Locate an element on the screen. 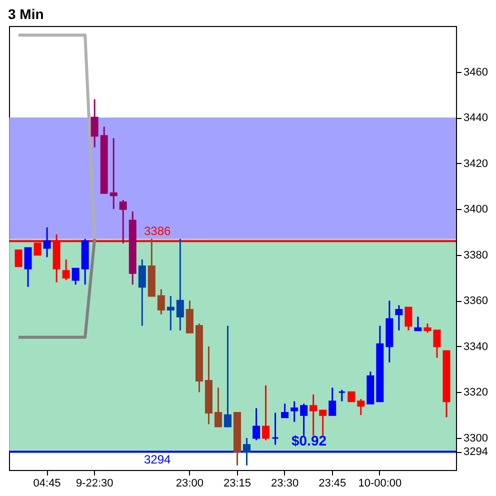 Image resolution: width=496 pixels, height=496 pixels. y-tick-label: 3300 is located at coordinates (476, 438).